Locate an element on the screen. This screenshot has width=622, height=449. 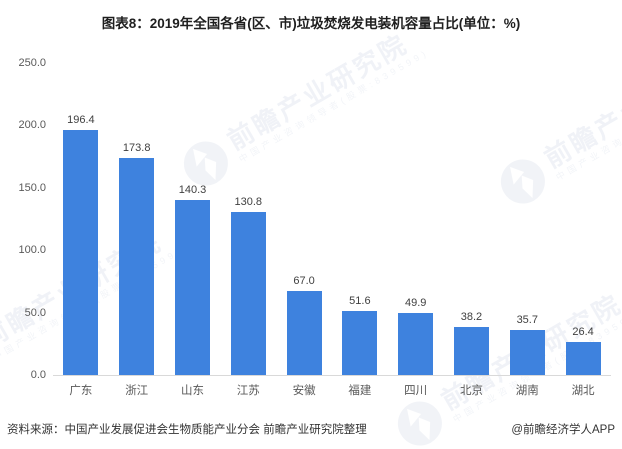
y-tick-label: 250.0 is located at coordinates (32, 63).